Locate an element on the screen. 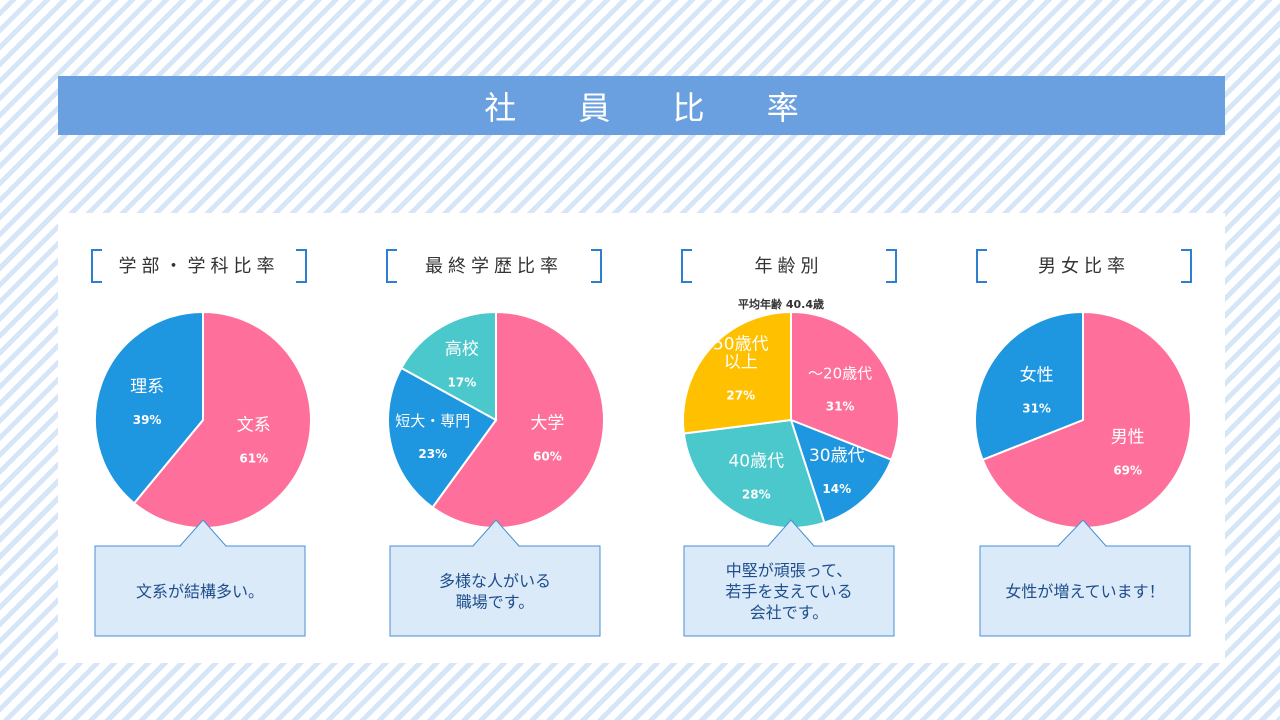 This screenshot has height=720, width=1280. slice-percent: 39% is located at coordinates (147, 420).